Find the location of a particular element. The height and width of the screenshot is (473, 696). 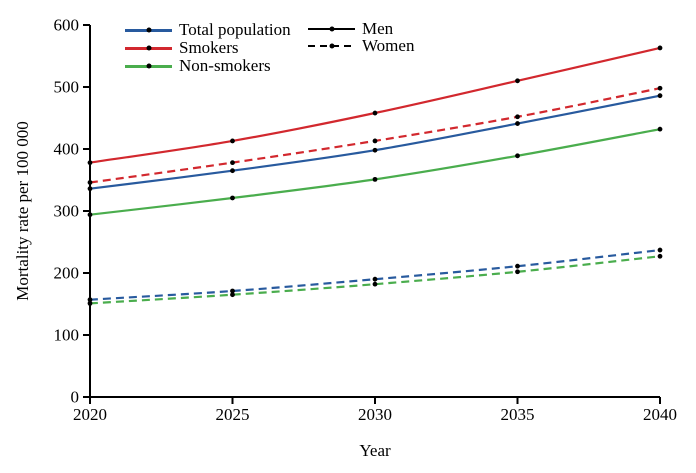

legend-line-men is located at coordinates (331, 29).